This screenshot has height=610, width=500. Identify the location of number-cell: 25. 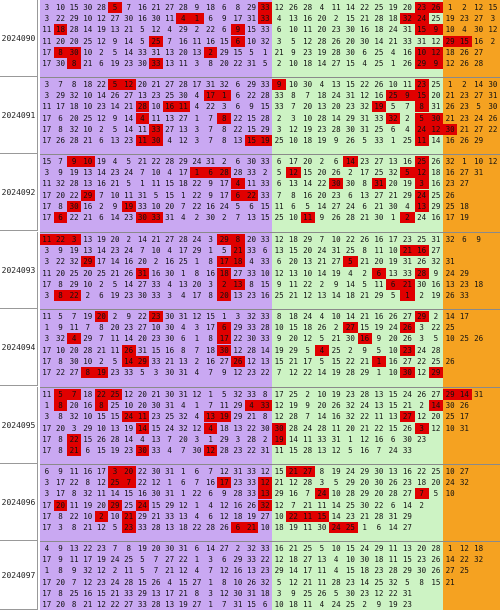
(350, 251).